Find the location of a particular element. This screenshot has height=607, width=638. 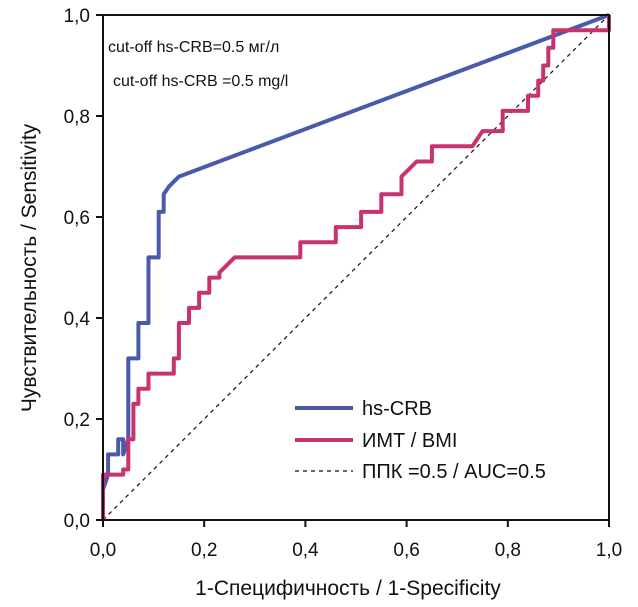

y-axis-ticks: 0,0 0,2 0,4 0,6 0,8 1,0 is located at coordinates (83, 269).